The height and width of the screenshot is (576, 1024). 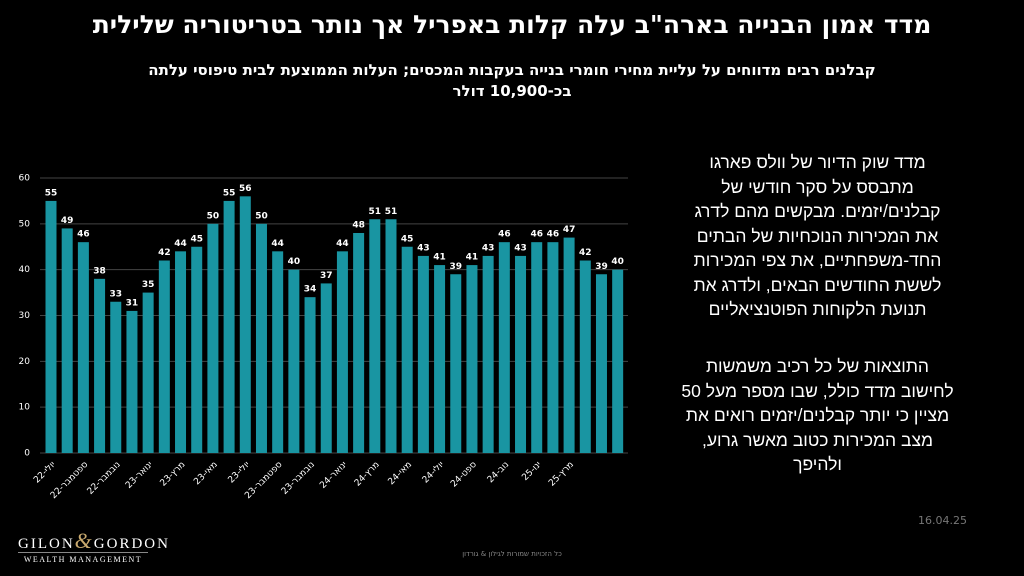 I want to click on x-tick-label: נוב-24, so click(x=498, y=472).